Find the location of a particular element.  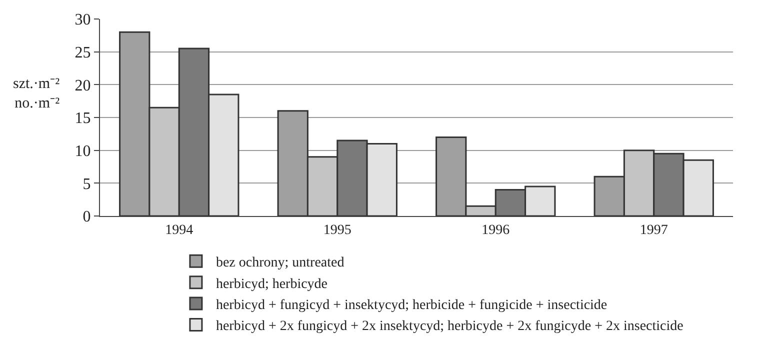

y-tick-label: 30 is located at coordinates (82, 20).